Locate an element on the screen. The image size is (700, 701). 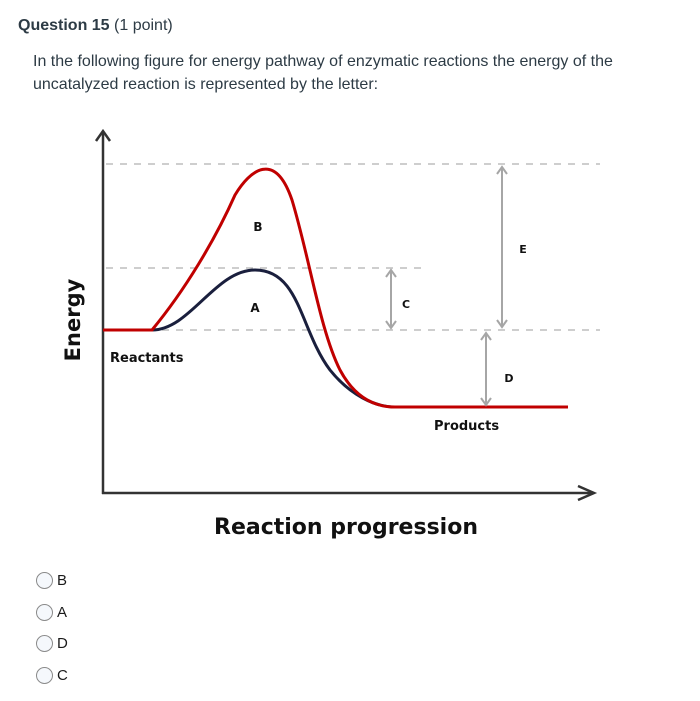
option-label: D is located at coordinates (62, 643).